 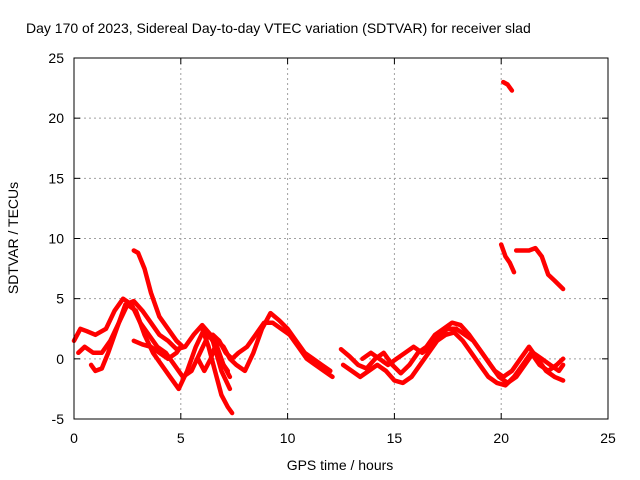 What do you see at coordinates (608, 438) in the screenshot?
I see `x-tick-label: 25` at bounding box center [608, 438].